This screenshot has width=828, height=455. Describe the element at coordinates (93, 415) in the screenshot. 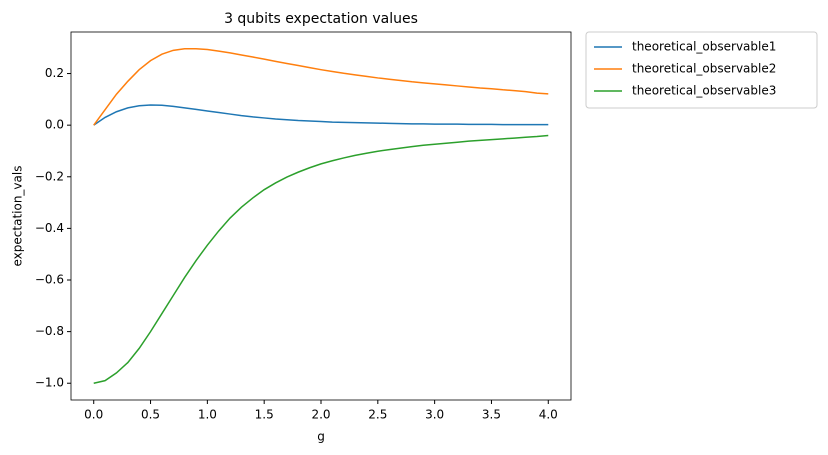

I see `x-tick-label: 0.0` at that location.